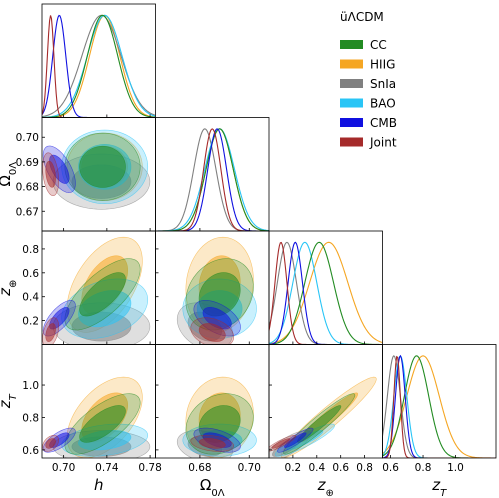  What do you see at coordinates (212, 332) in the screenshot?
I see `contour-1sigma-joint-omega-zp` at bounding box center [212, 332].